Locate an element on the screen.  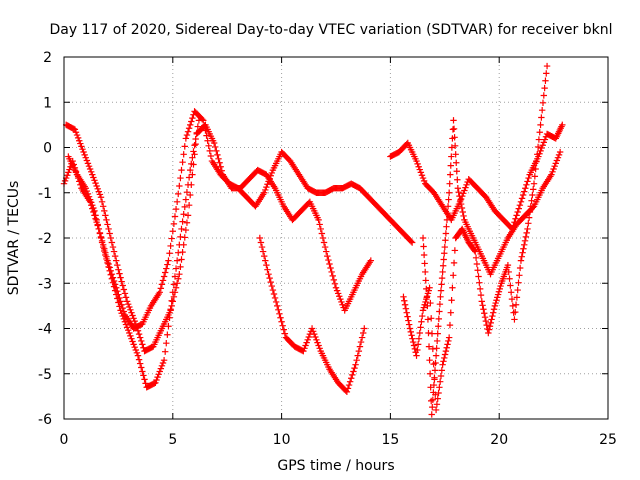
x-tick-label: 0 is located at coordinates (64, 440).